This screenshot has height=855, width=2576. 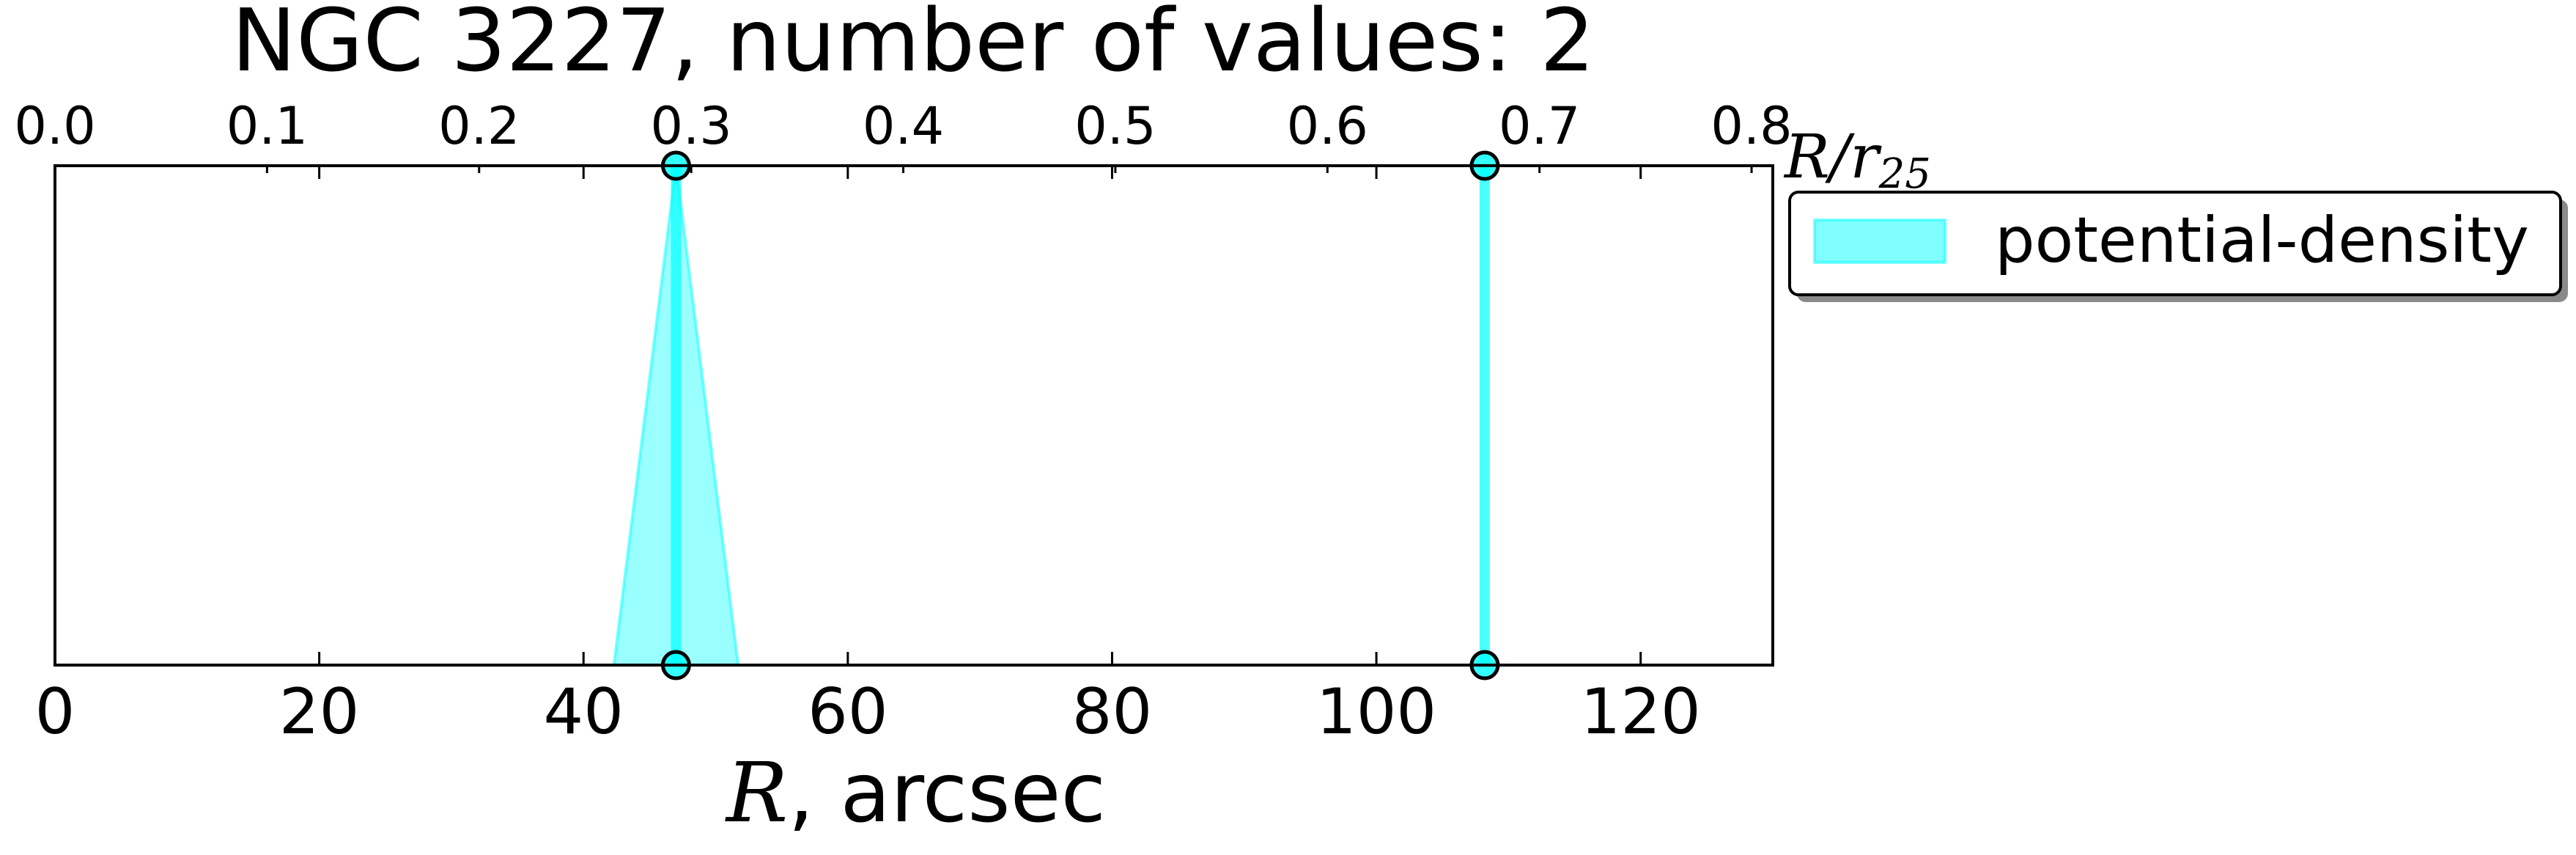 I want to click on x-axis-label-unit: , arcsec, so click(x=947, y=793).